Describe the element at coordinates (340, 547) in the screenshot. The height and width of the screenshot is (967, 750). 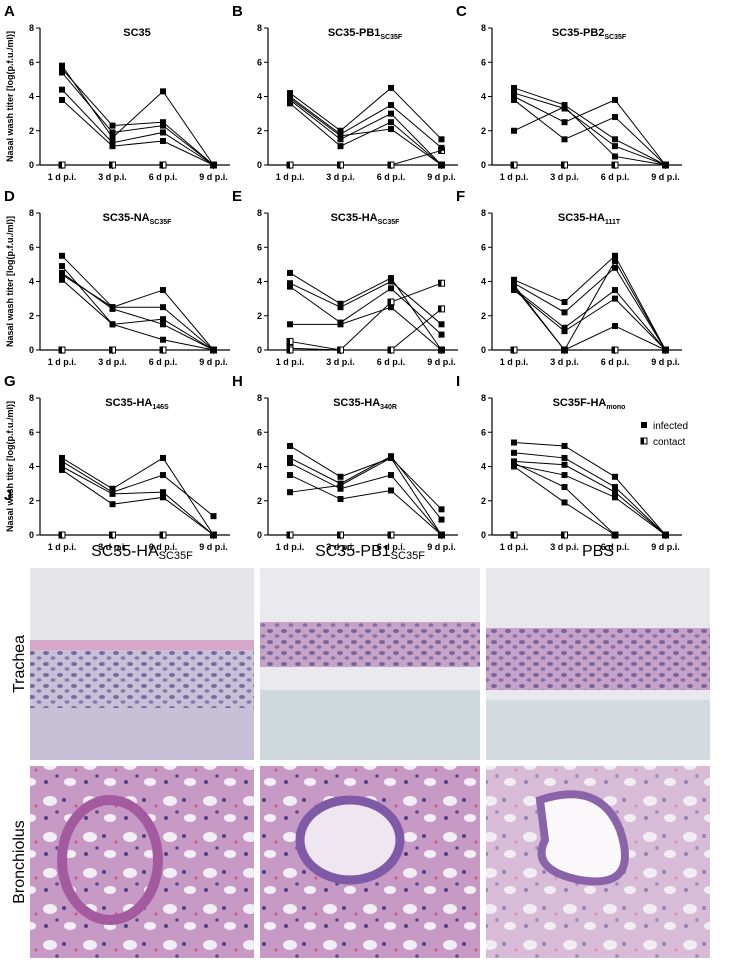
I see `x-tick-label: 3 d p.i.` at that location.